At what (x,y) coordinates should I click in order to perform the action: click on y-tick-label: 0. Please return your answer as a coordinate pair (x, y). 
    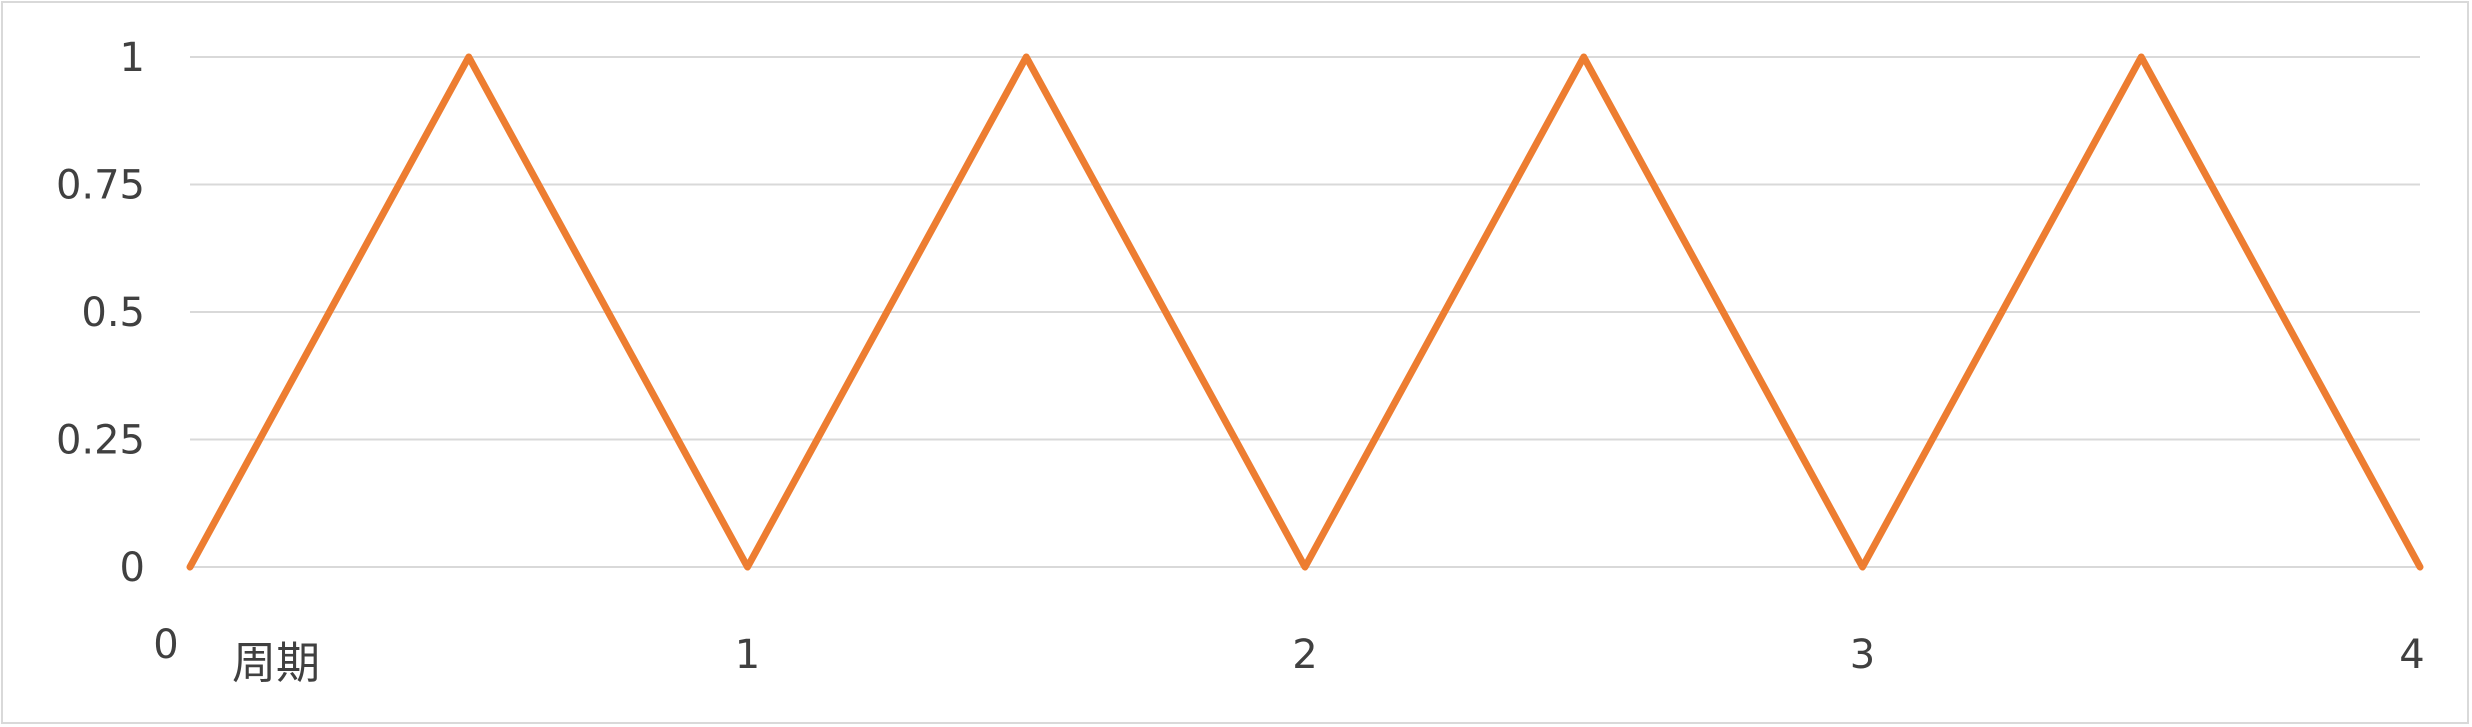
    Looking at the image, I should click on (132, 568).